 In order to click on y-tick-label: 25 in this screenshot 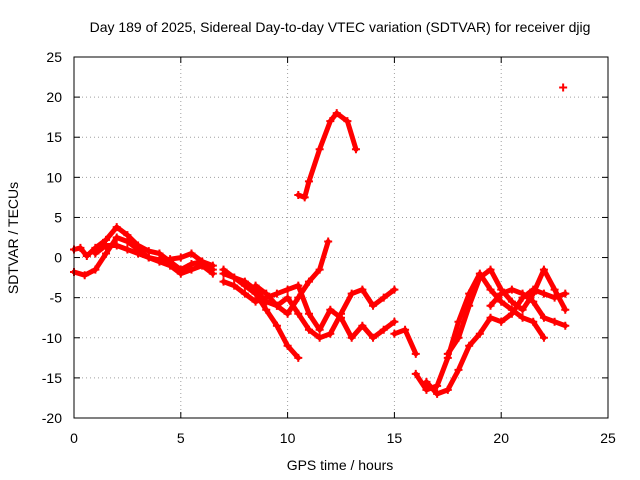, I will do `click(54, 57)`.